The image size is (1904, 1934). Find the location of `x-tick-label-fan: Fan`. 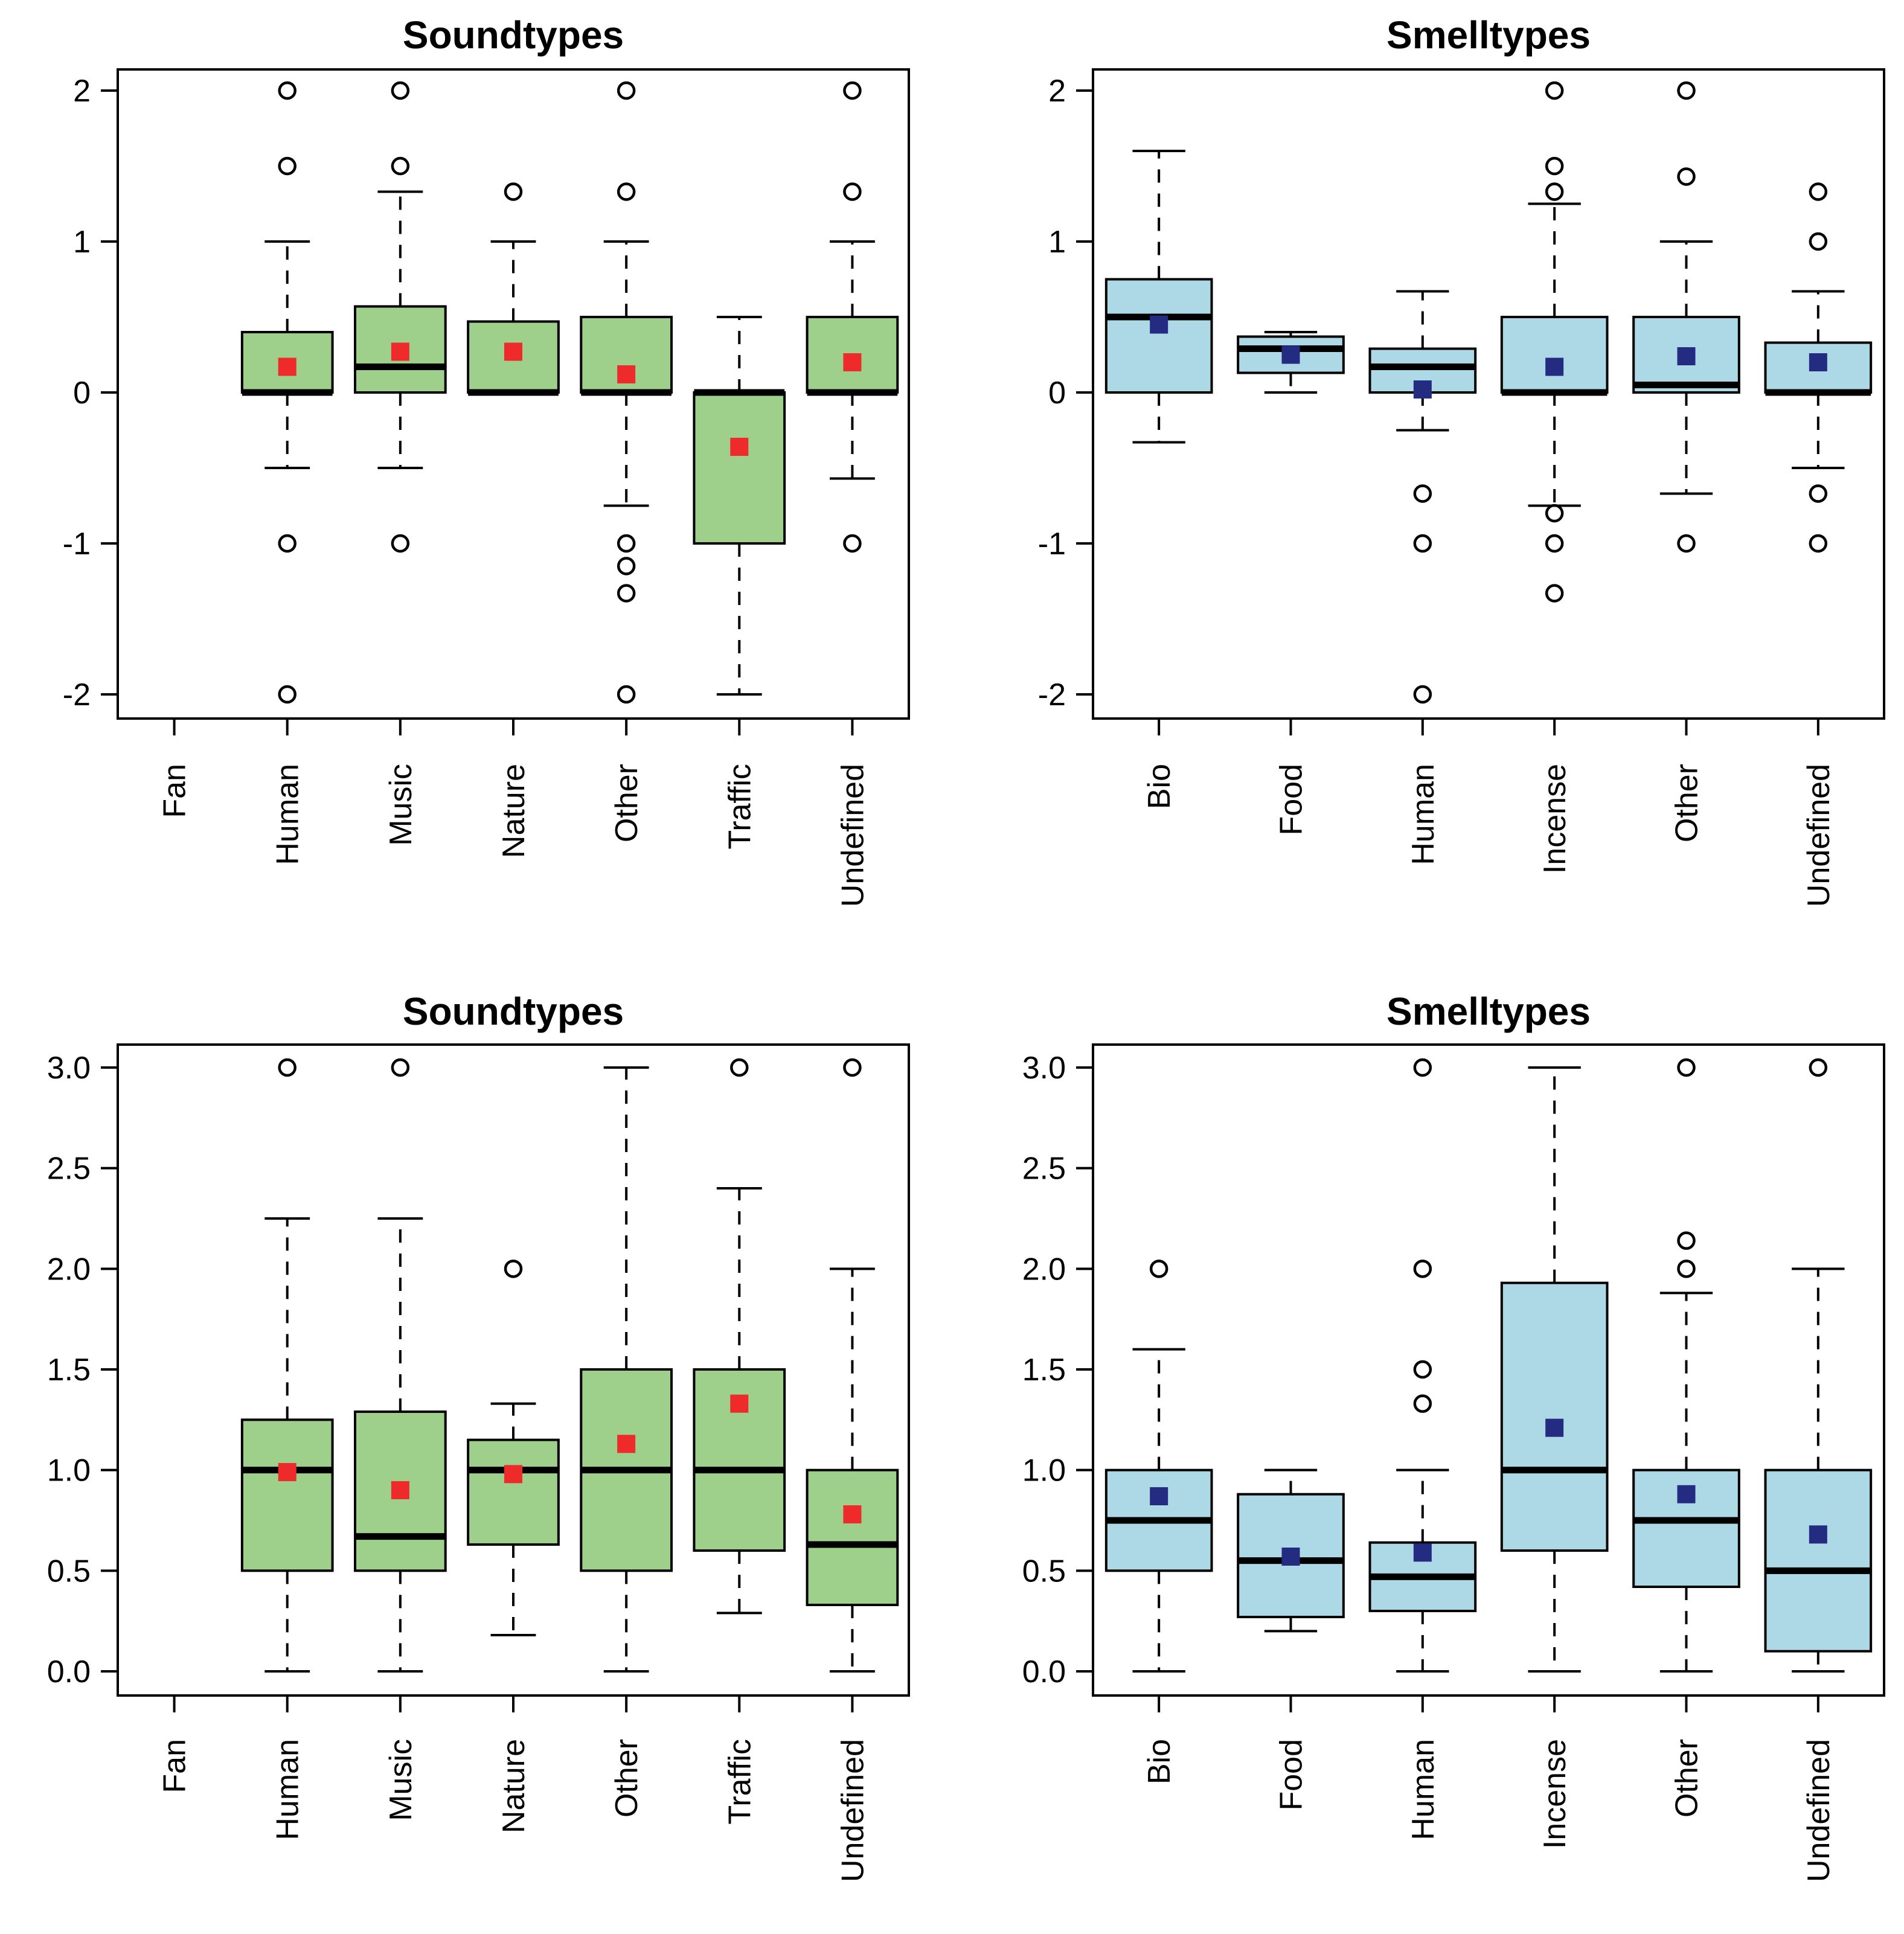

x-tick-label-fan: Fan is located at coordinates (175, 791).